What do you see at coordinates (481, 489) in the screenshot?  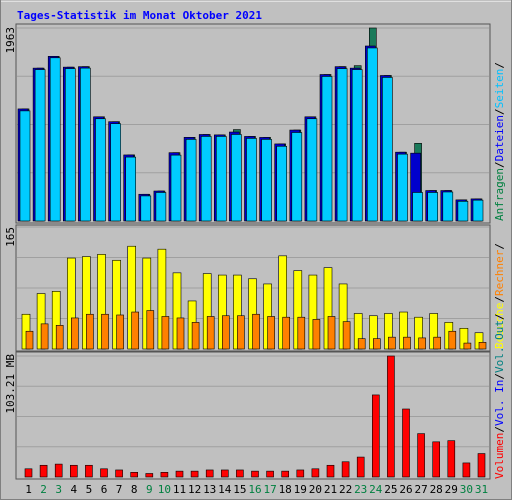 I see `xtick-day-31: 31` at bounding box center [481, 489].